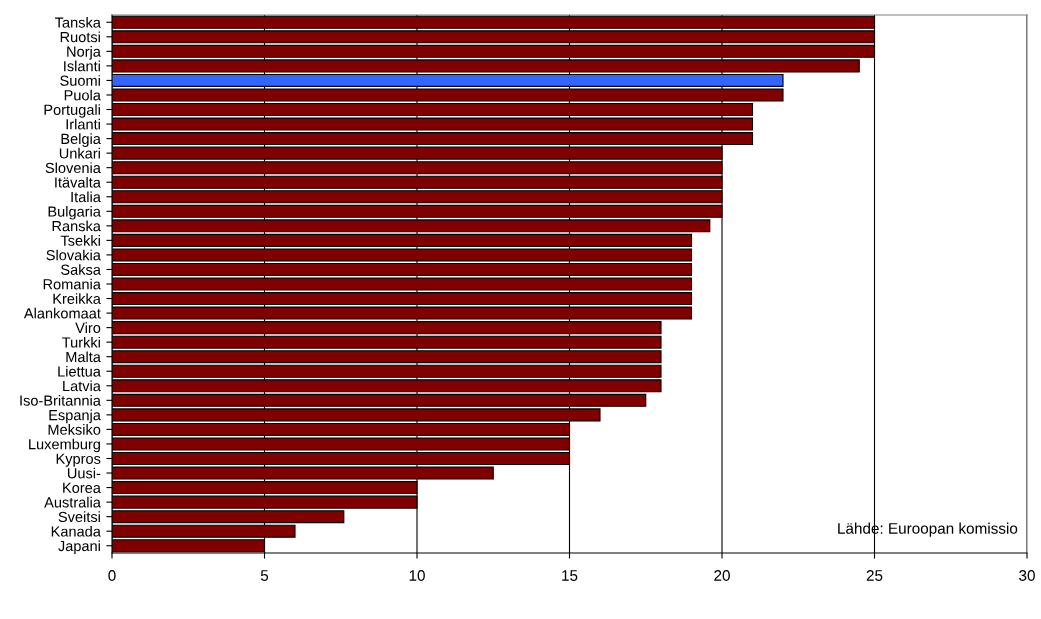 The height and width of the screenshot is (619, 1041). I want to click on y-tick-label: Islanti, so click(82, 66).